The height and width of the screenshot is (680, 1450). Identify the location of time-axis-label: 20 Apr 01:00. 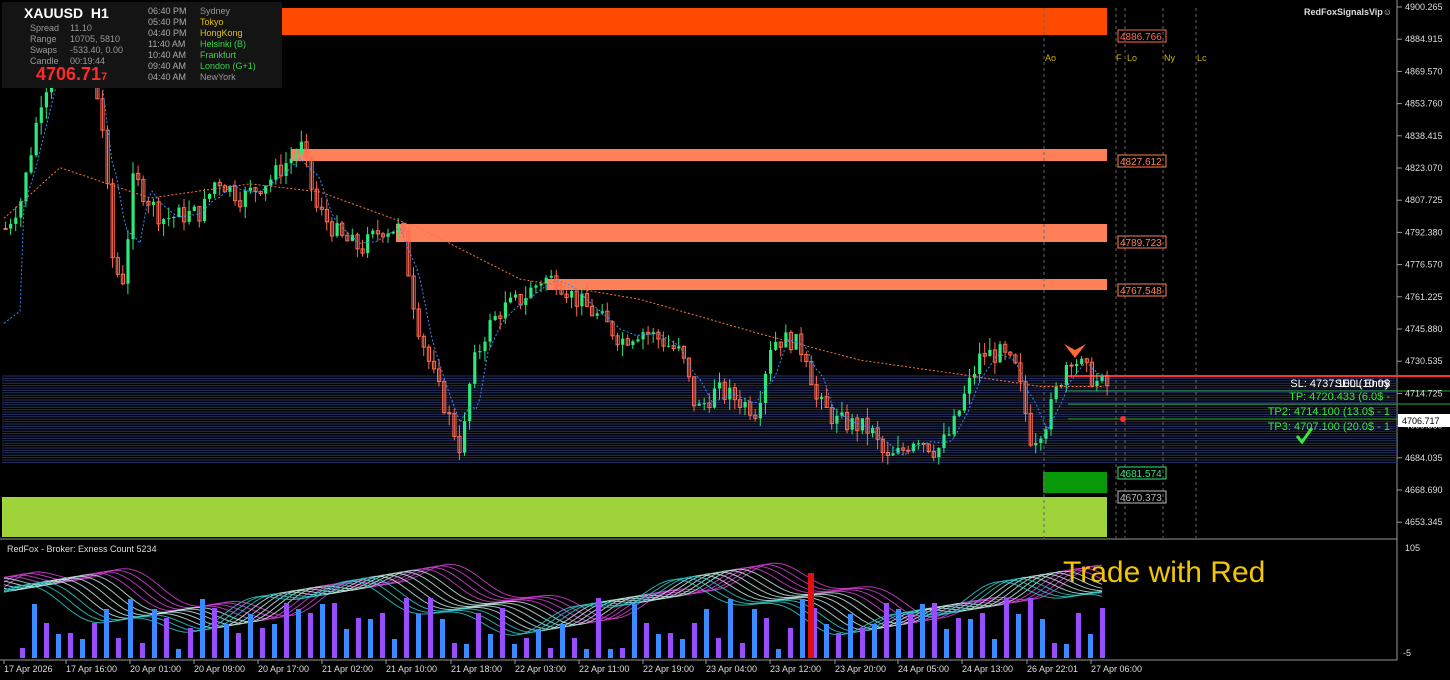
(155, 669).